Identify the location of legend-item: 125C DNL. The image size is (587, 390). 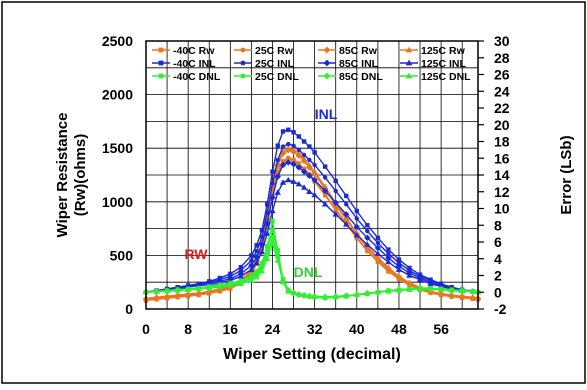
(435, 77).